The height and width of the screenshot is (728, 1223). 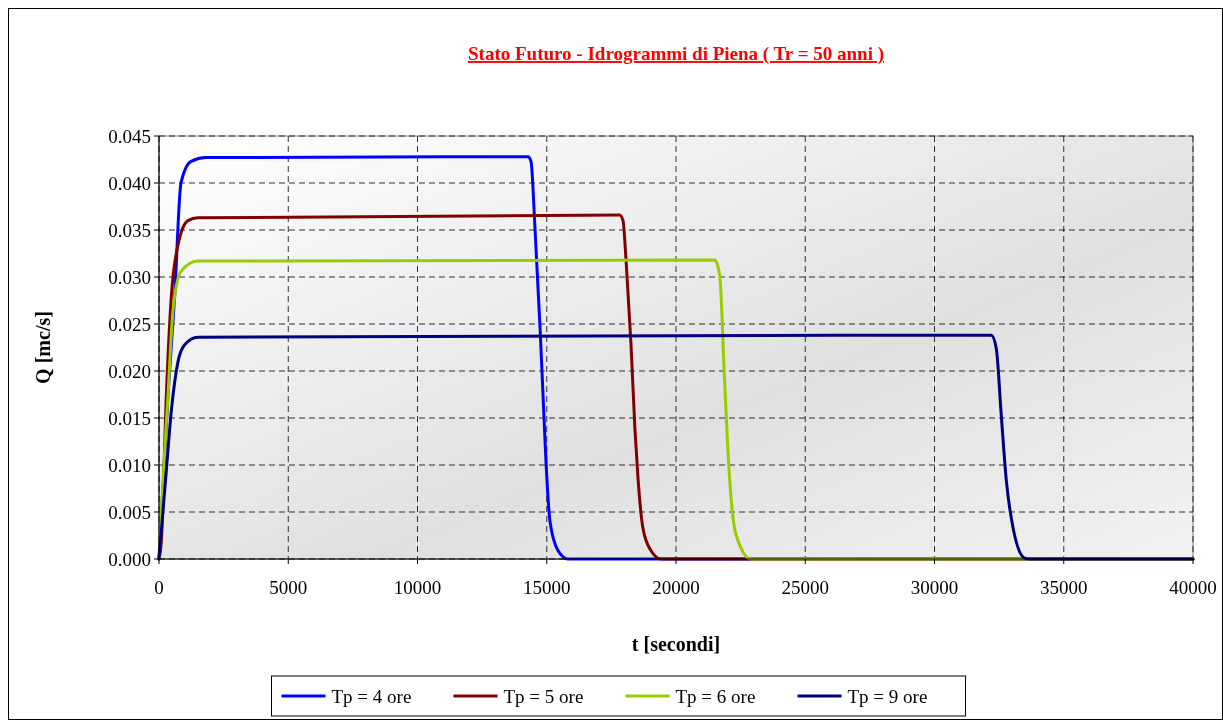 What do you see at coordinates (129, 230) in the screenshot?
I see `y-tick-label: 0.035` at bounding box center [129, 230].